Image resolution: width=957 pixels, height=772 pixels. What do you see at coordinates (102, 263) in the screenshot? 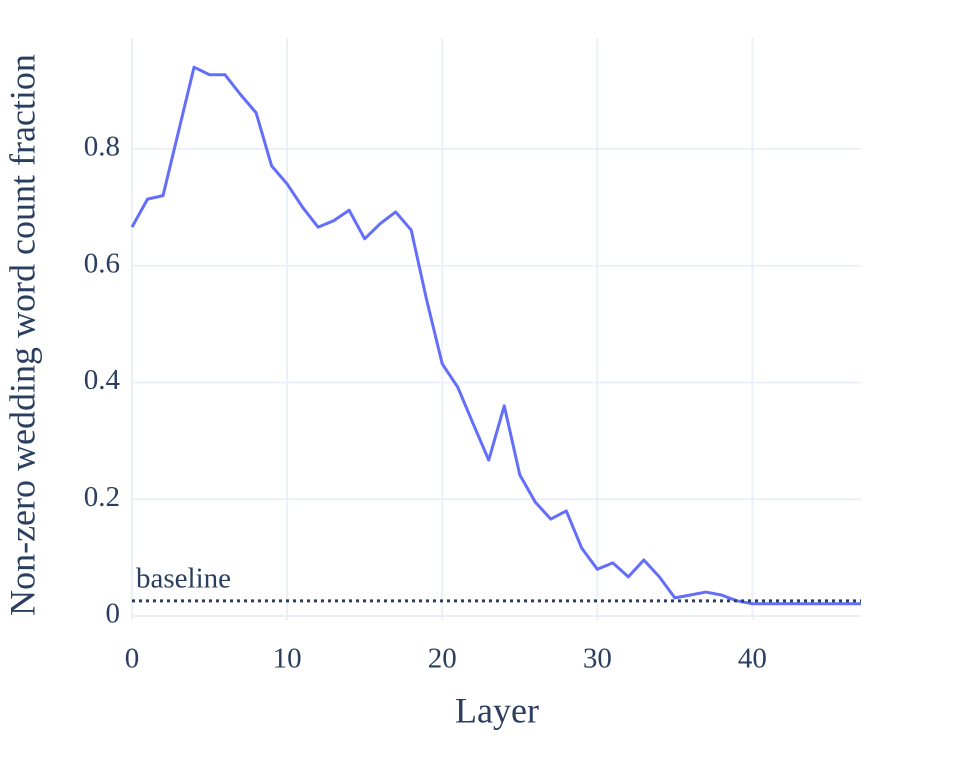
I see `y-tick-label: 0.6` at bounding box center [102, 263].